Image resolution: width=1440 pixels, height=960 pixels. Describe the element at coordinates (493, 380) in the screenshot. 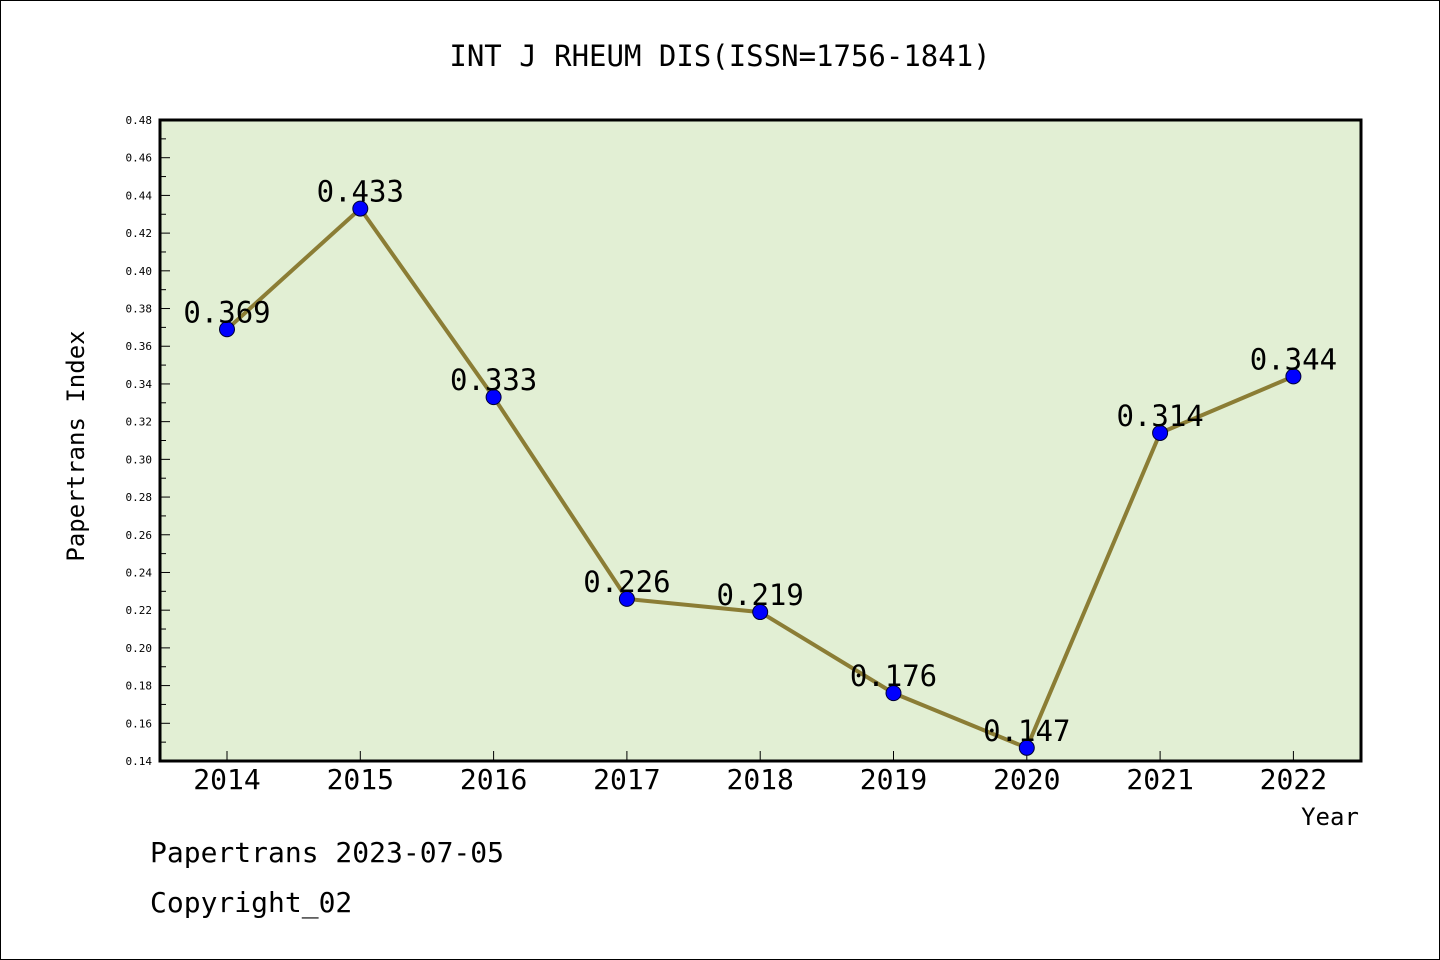

I see `data-label: 0.333` at that location.